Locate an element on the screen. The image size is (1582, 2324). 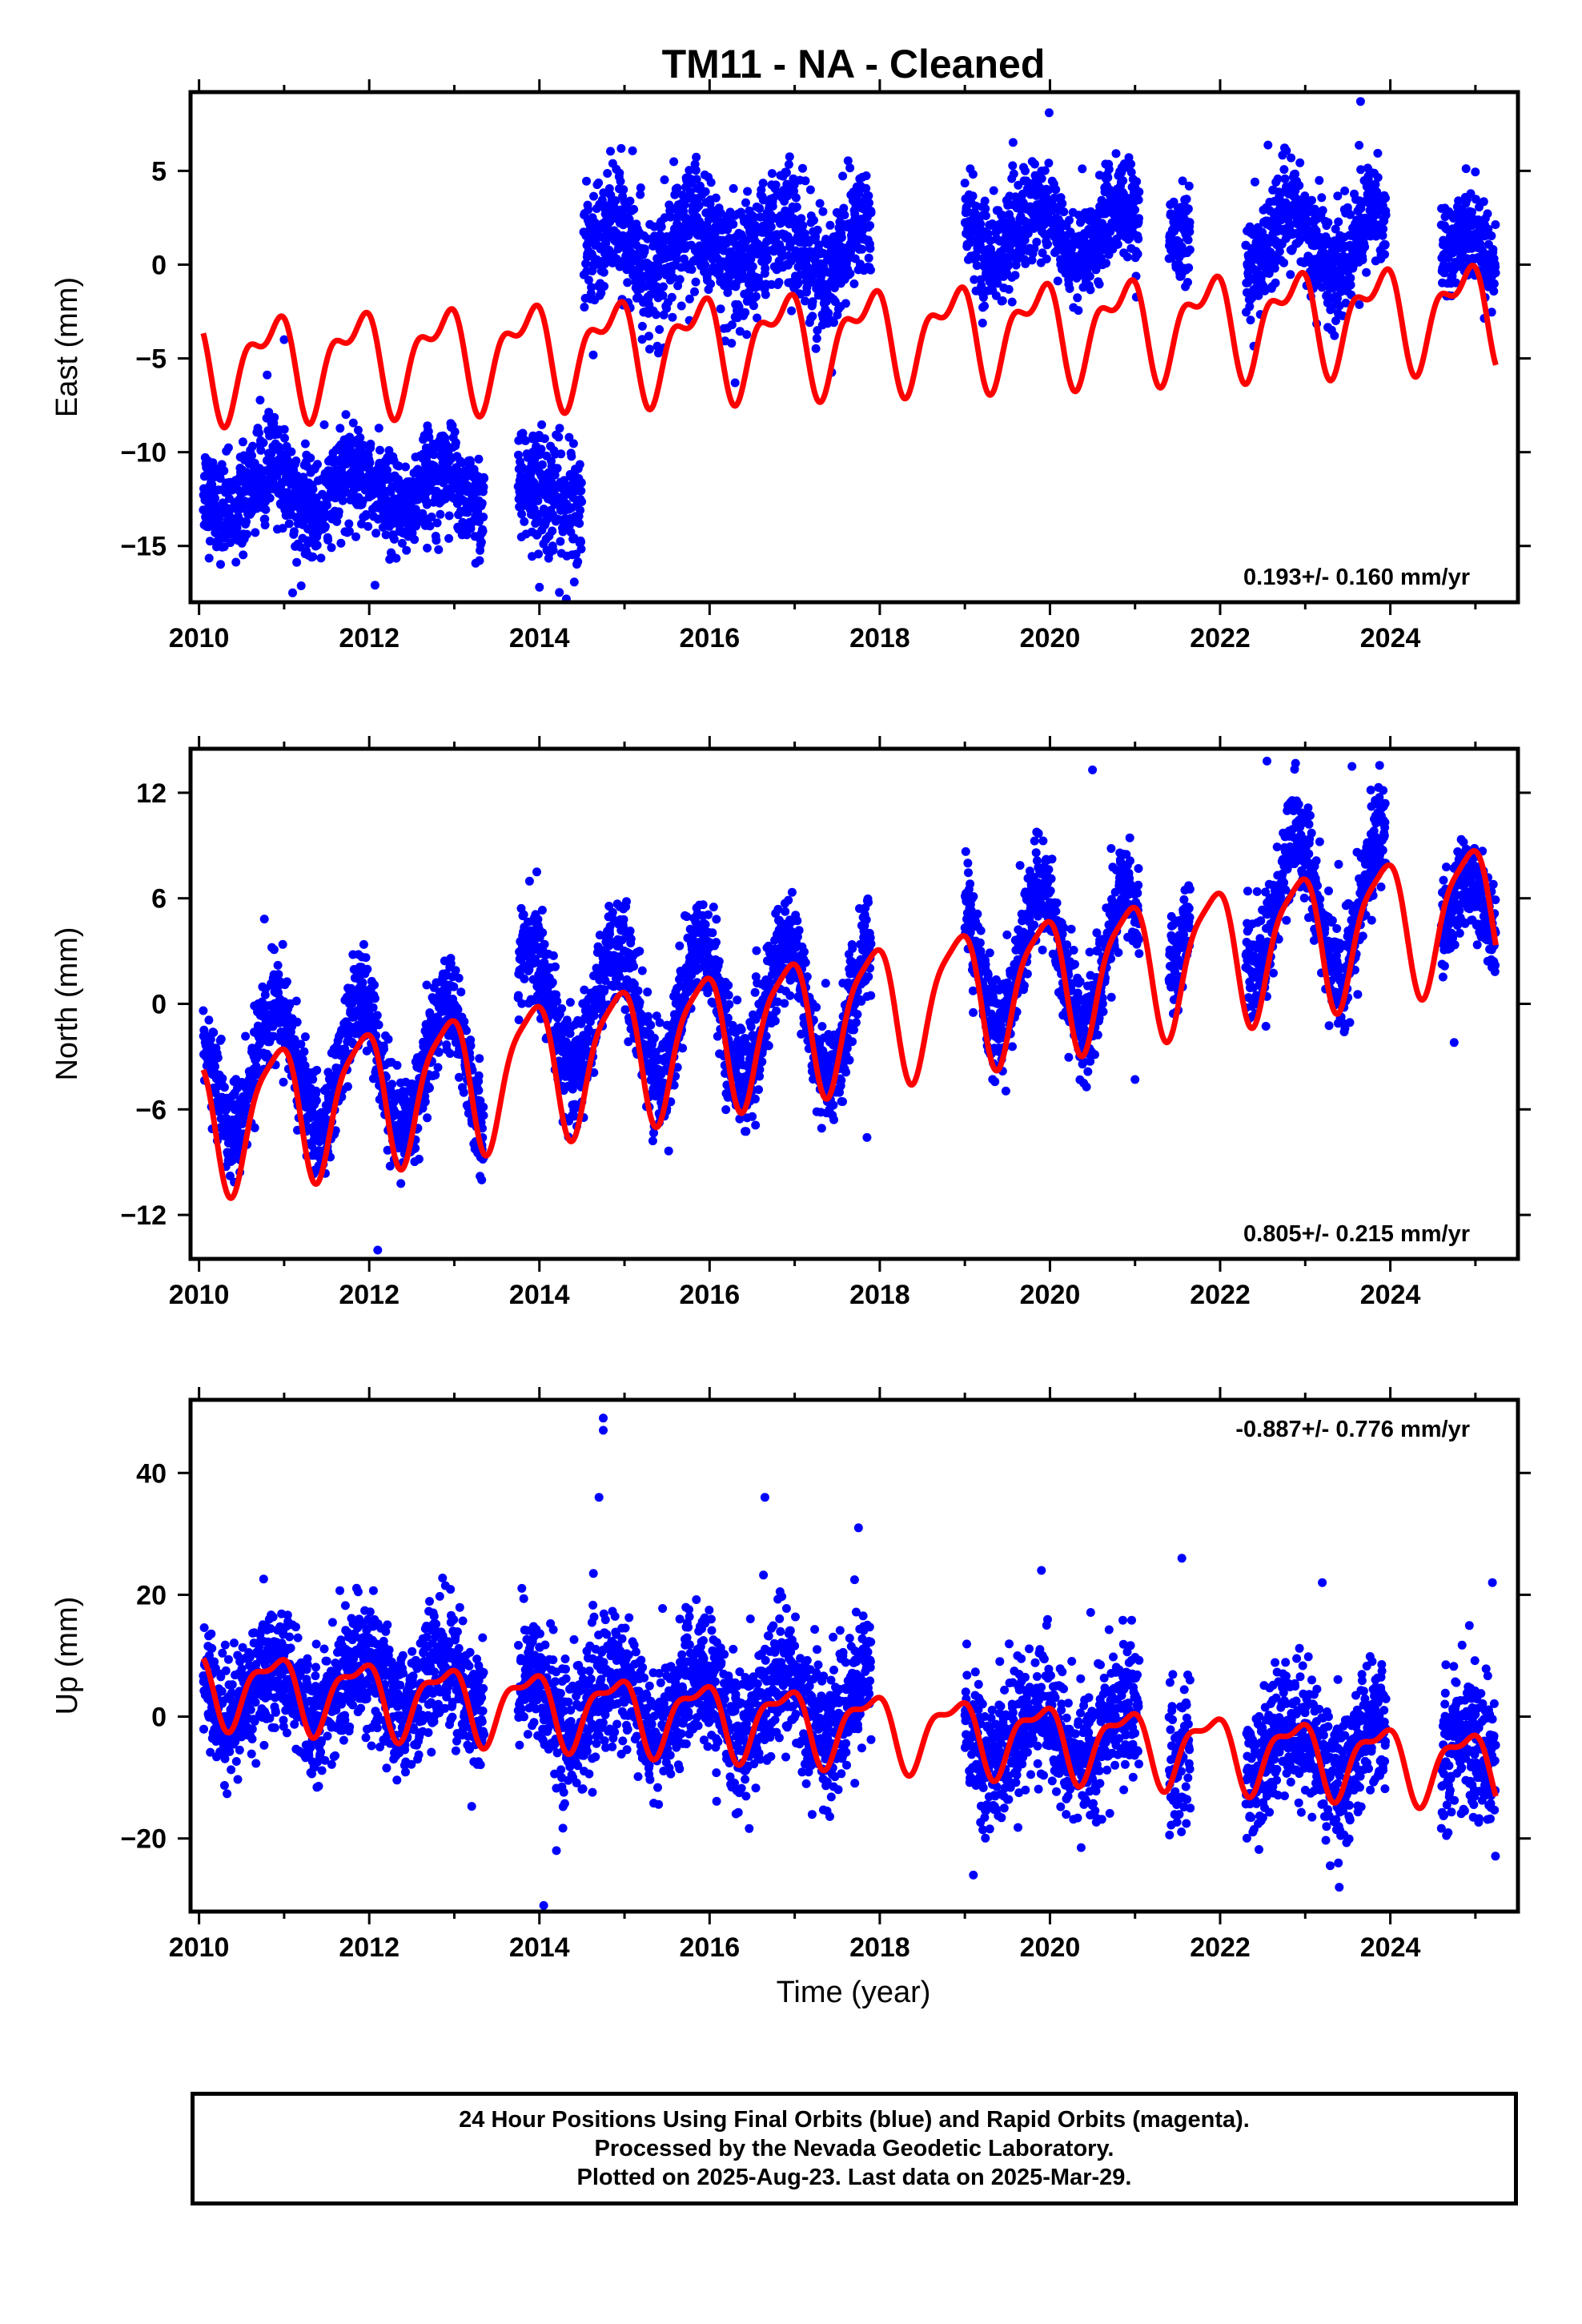
east-y-axis-label: East (mm) is located at coordinates (67, 347).